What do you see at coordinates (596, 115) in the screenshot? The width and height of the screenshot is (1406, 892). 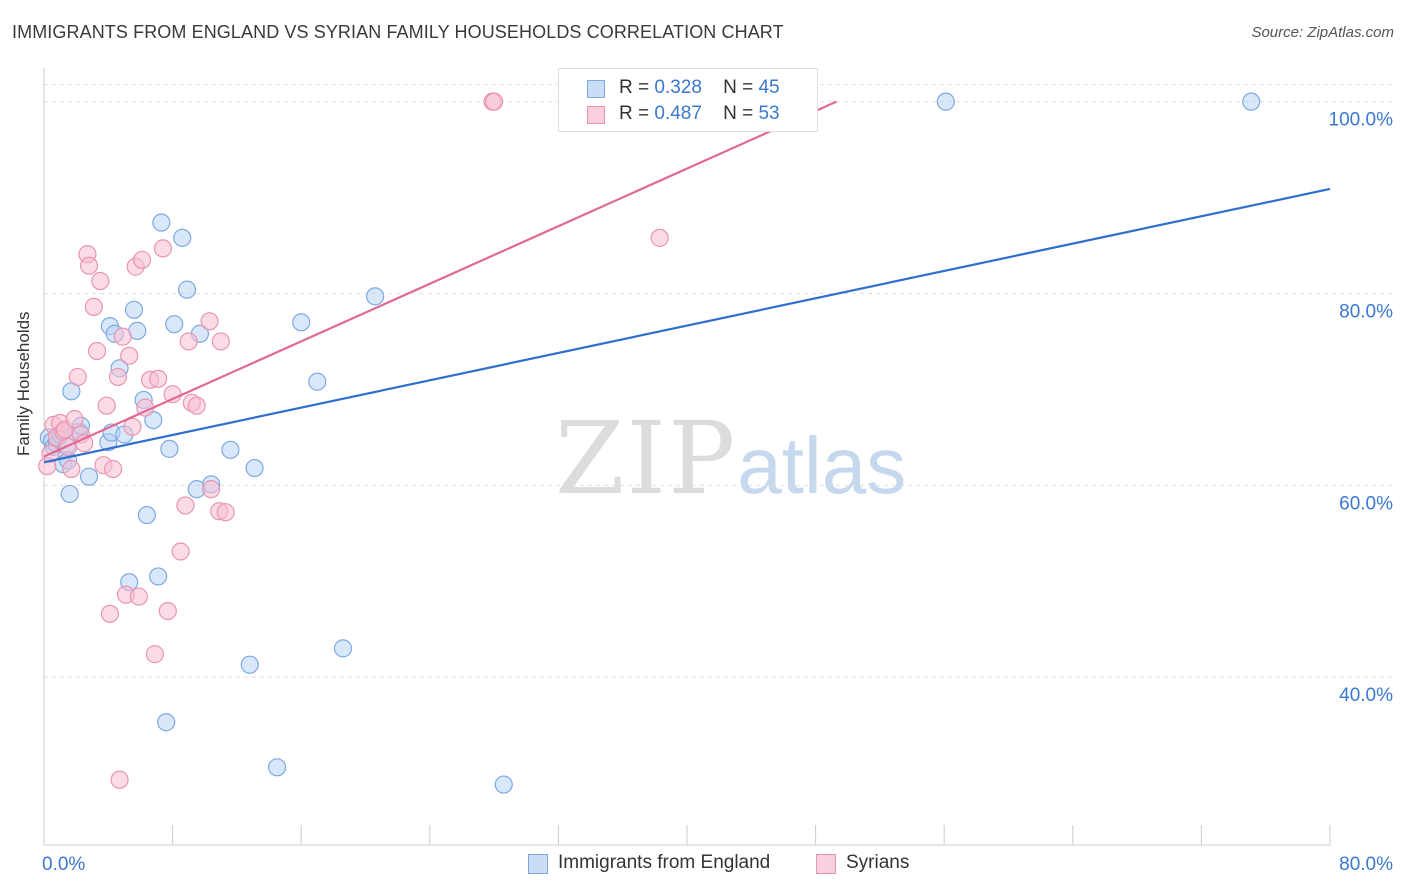 I see `legend-swatch-syrians` at bounding box center [596, 115].